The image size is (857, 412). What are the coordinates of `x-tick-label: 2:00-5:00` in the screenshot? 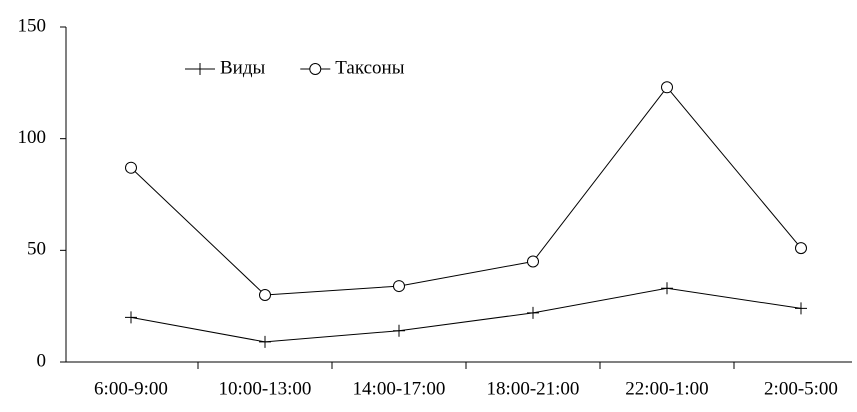 It's located at (801, 388).